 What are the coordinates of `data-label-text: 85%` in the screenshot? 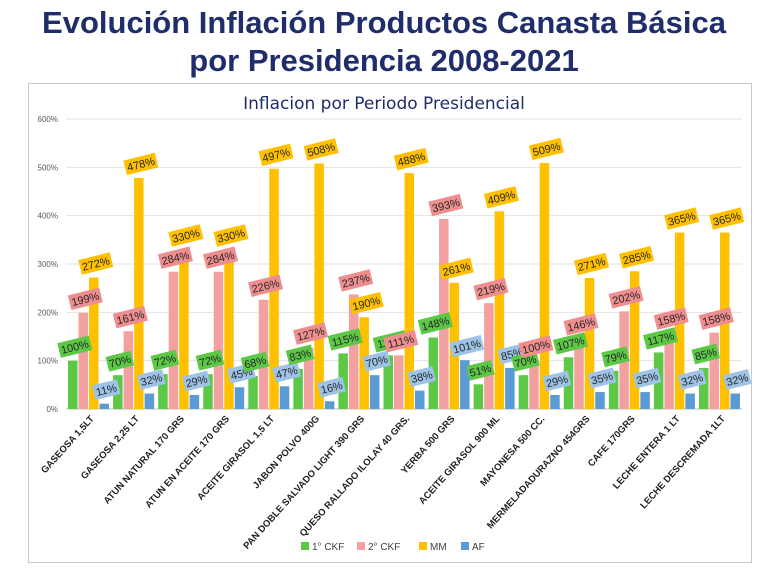 It's located at (706, 354).